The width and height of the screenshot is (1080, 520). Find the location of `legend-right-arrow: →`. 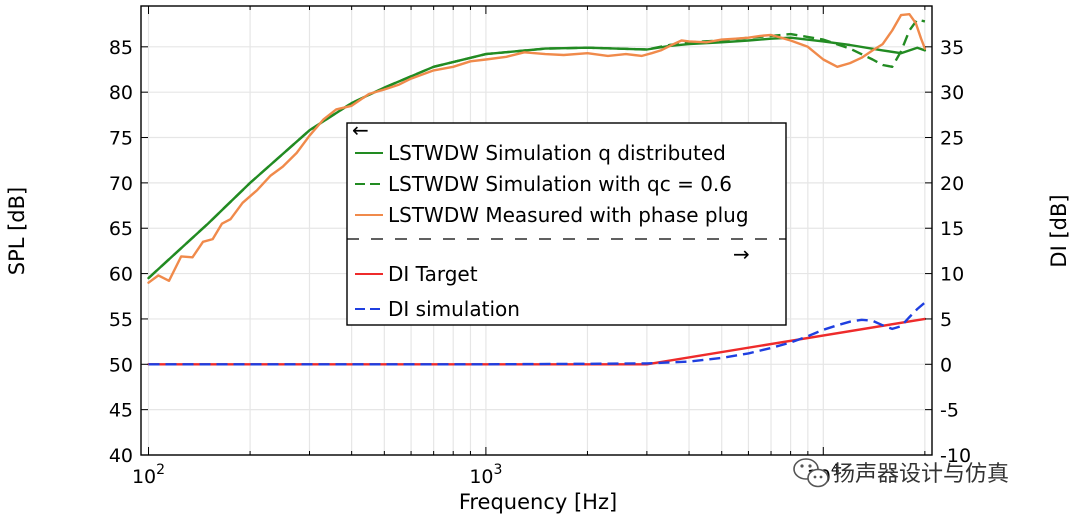

legend-right-arrow: → is located at coordinates (741, 254).